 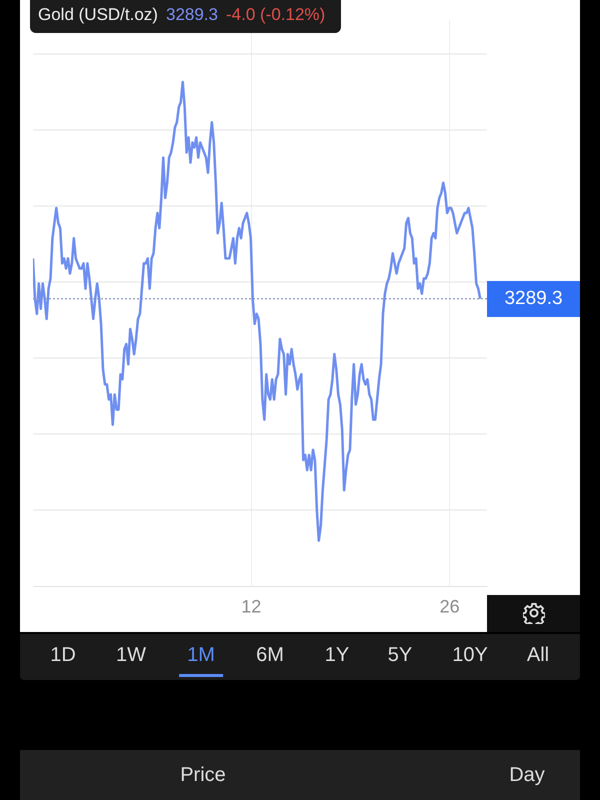 What do you see at coordinates (131, 655) in the screenshot?
I see `text: 1W` at bounding box center [131, 655].